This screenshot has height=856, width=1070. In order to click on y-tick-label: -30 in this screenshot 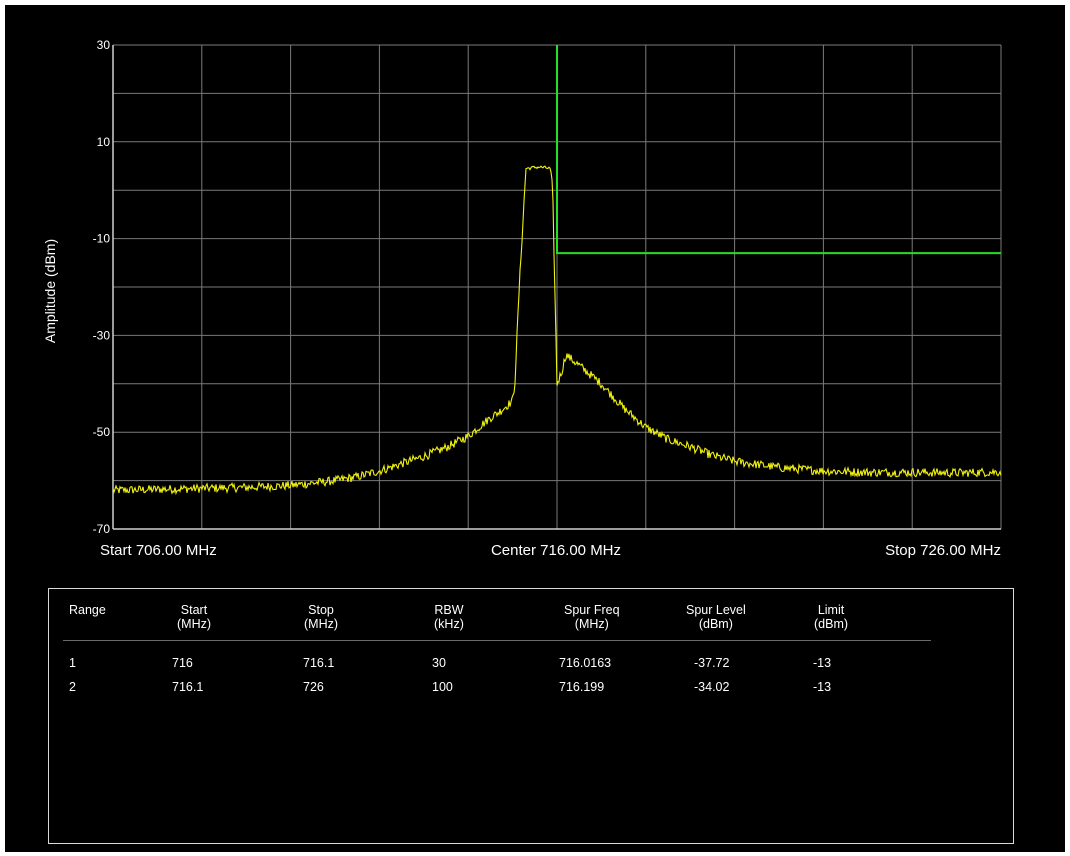, I will do `click(102, 335)`.